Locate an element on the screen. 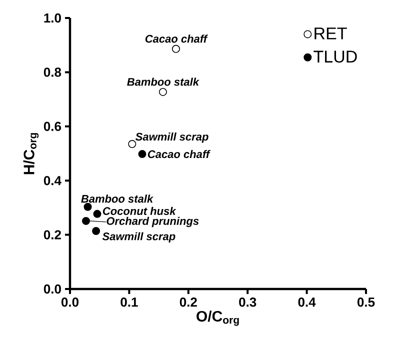  x-tick-label: 0.2 is located at coordinates (188, 302).